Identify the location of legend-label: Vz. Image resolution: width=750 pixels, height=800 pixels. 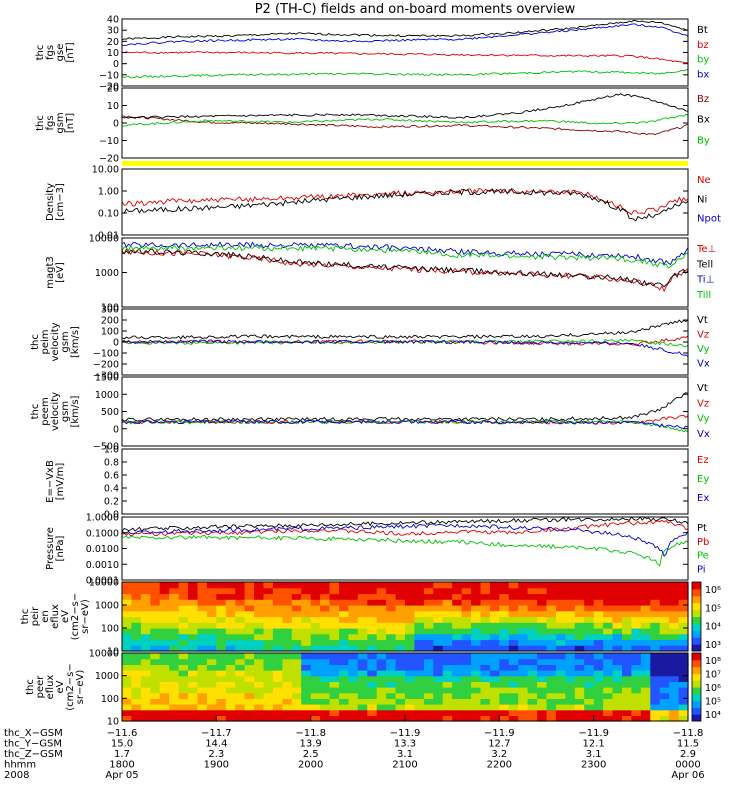
(703, 335).